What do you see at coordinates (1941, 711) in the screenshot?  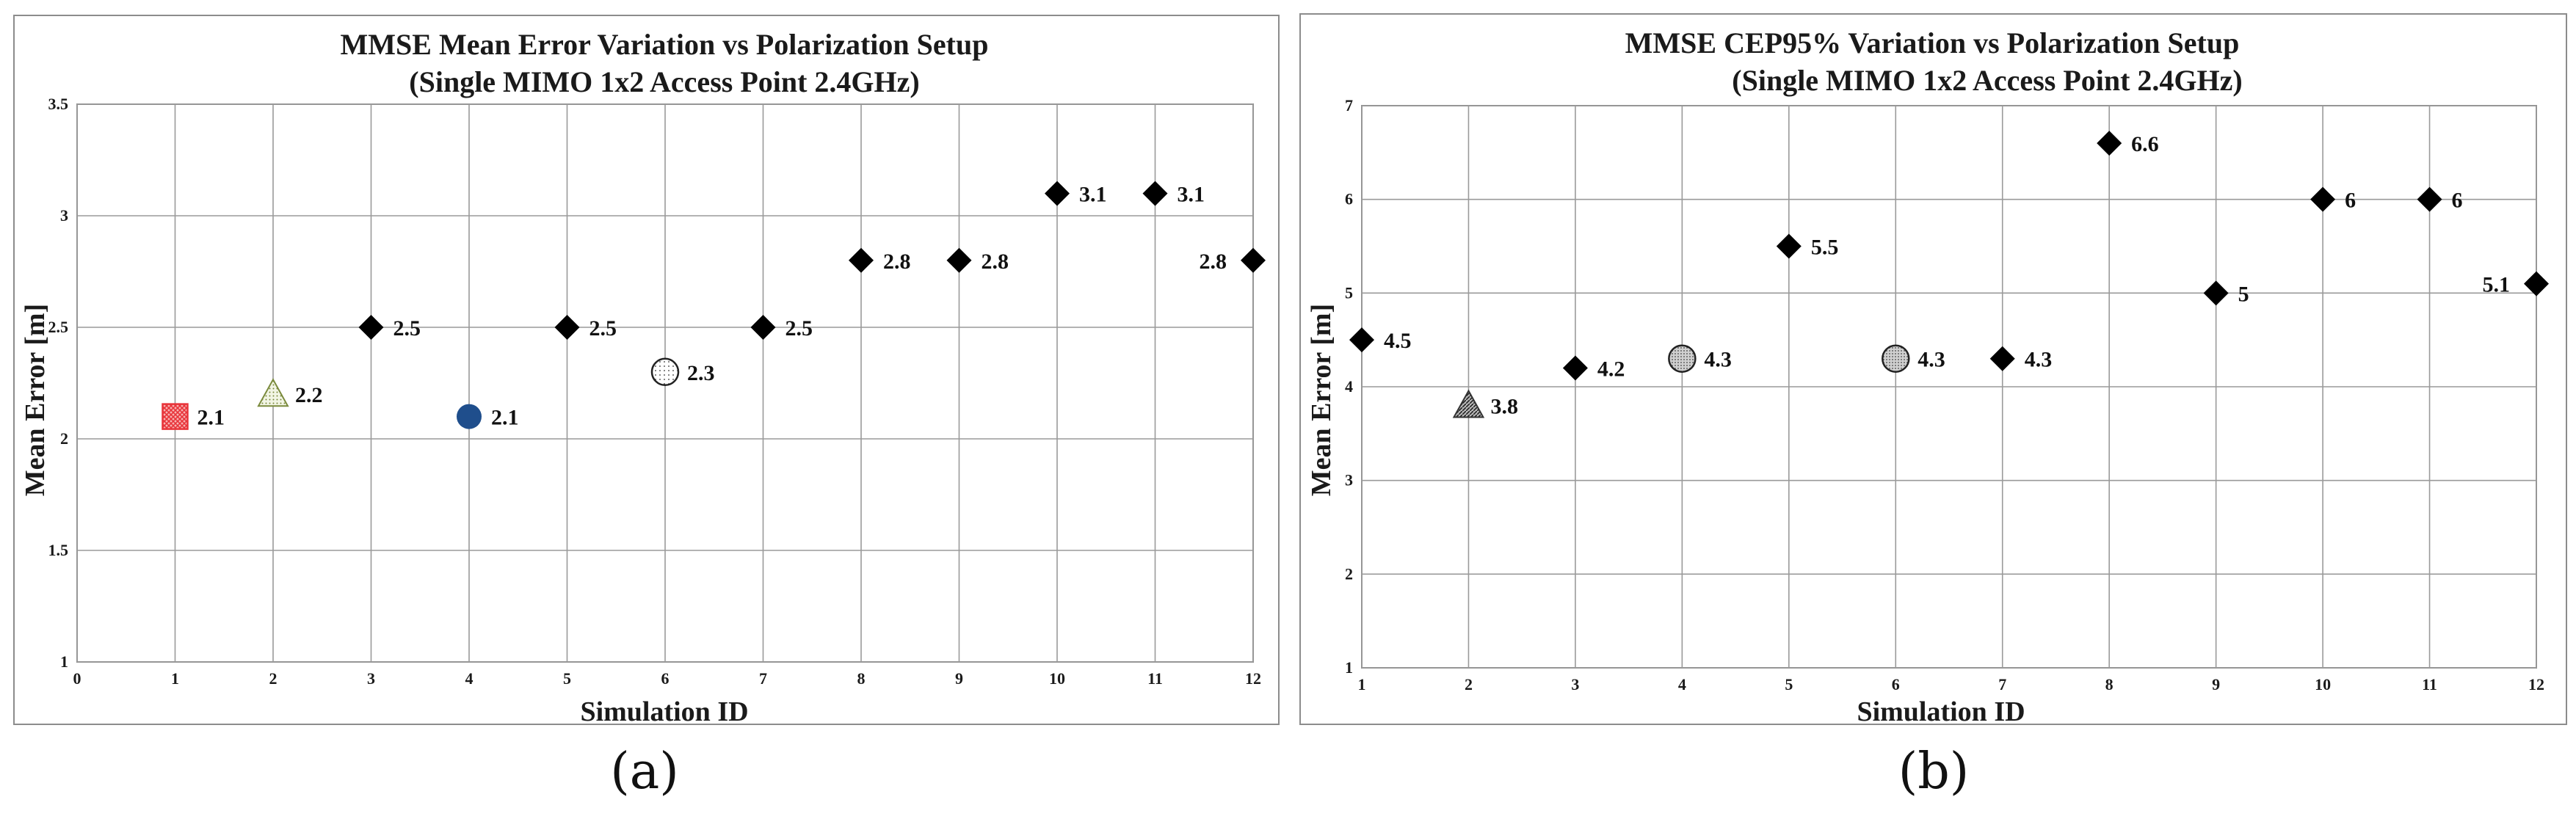 I see `chart-b-x-axis-title: Simulation ID` at bounding box center [1941, 711].